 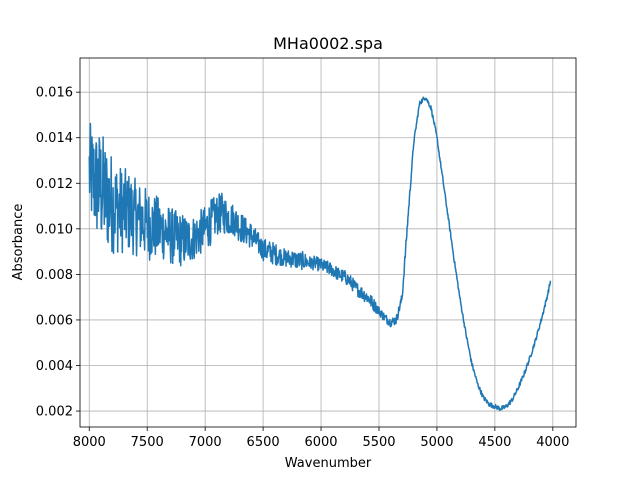 What do you see at coordinates (436, 442) in the screenshot?
I see `x-tick-label: 5000` at bounding box center [436, 442].